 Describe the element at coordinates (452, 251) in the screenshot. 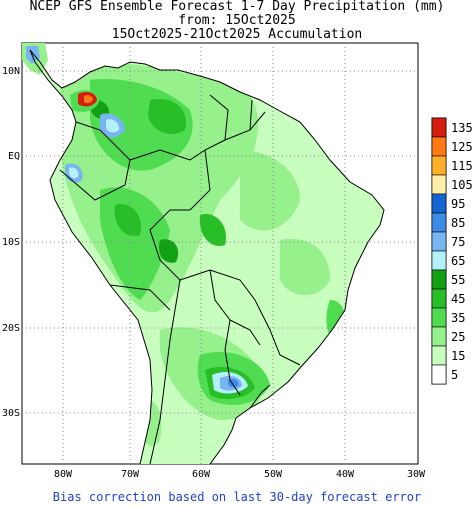

I see `precipitation-legend: 135 125 115 105 95 85 75 65 55 45 35 25 15 5` at that location.